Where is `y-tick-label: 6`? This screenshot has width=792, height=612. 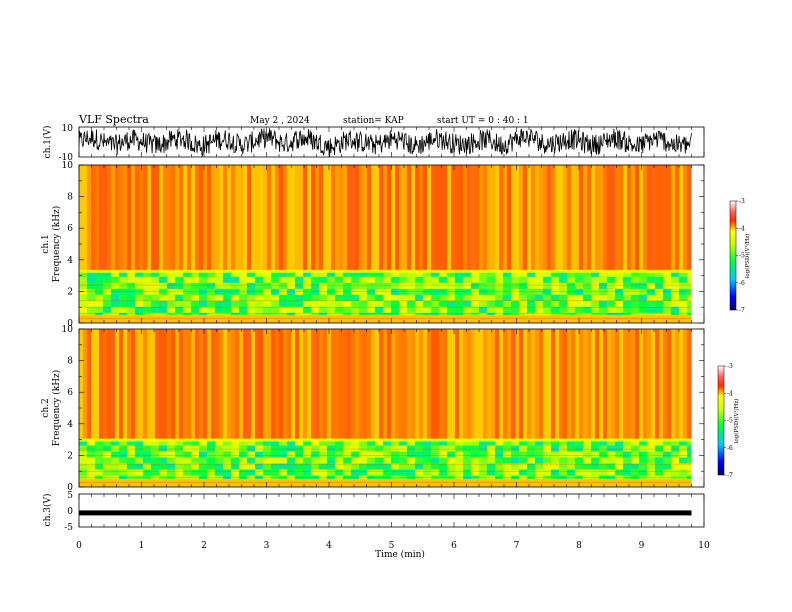
y-tick-label: 6 is located at coordinates (70, 229).